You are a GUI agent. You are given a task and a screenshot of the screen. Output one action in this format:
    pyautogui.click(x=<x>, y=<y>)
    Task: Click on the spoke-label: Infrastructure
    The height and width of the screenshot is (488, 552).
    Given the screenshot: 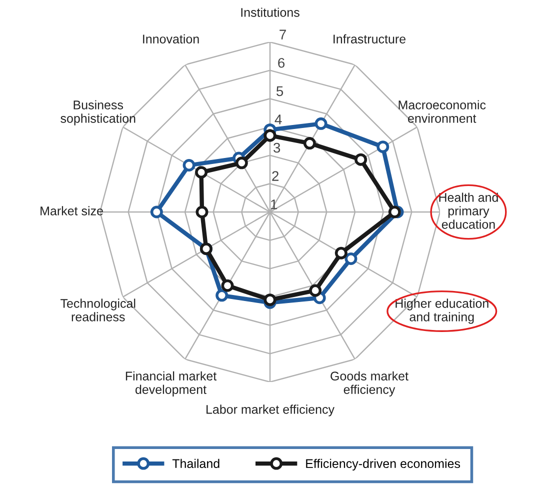 What is the action you would take?
    pyautogui.click(x=370, y=39)
    